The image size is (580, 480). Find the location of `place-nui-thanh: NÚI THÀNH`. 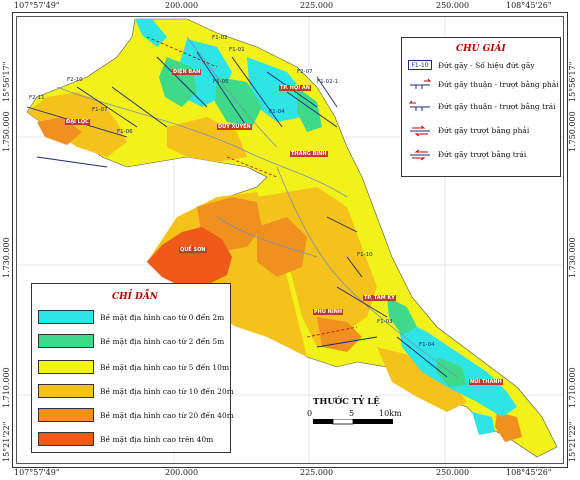

place-nui-thanh: NÚI THÀNH is located at coordinates (486, 382).